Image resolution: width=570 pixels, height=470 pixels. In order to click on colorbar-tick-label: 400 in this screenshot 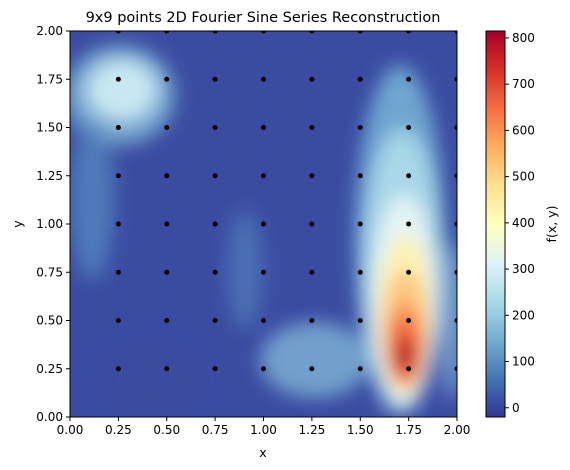, I will do `click(523, 223)`.